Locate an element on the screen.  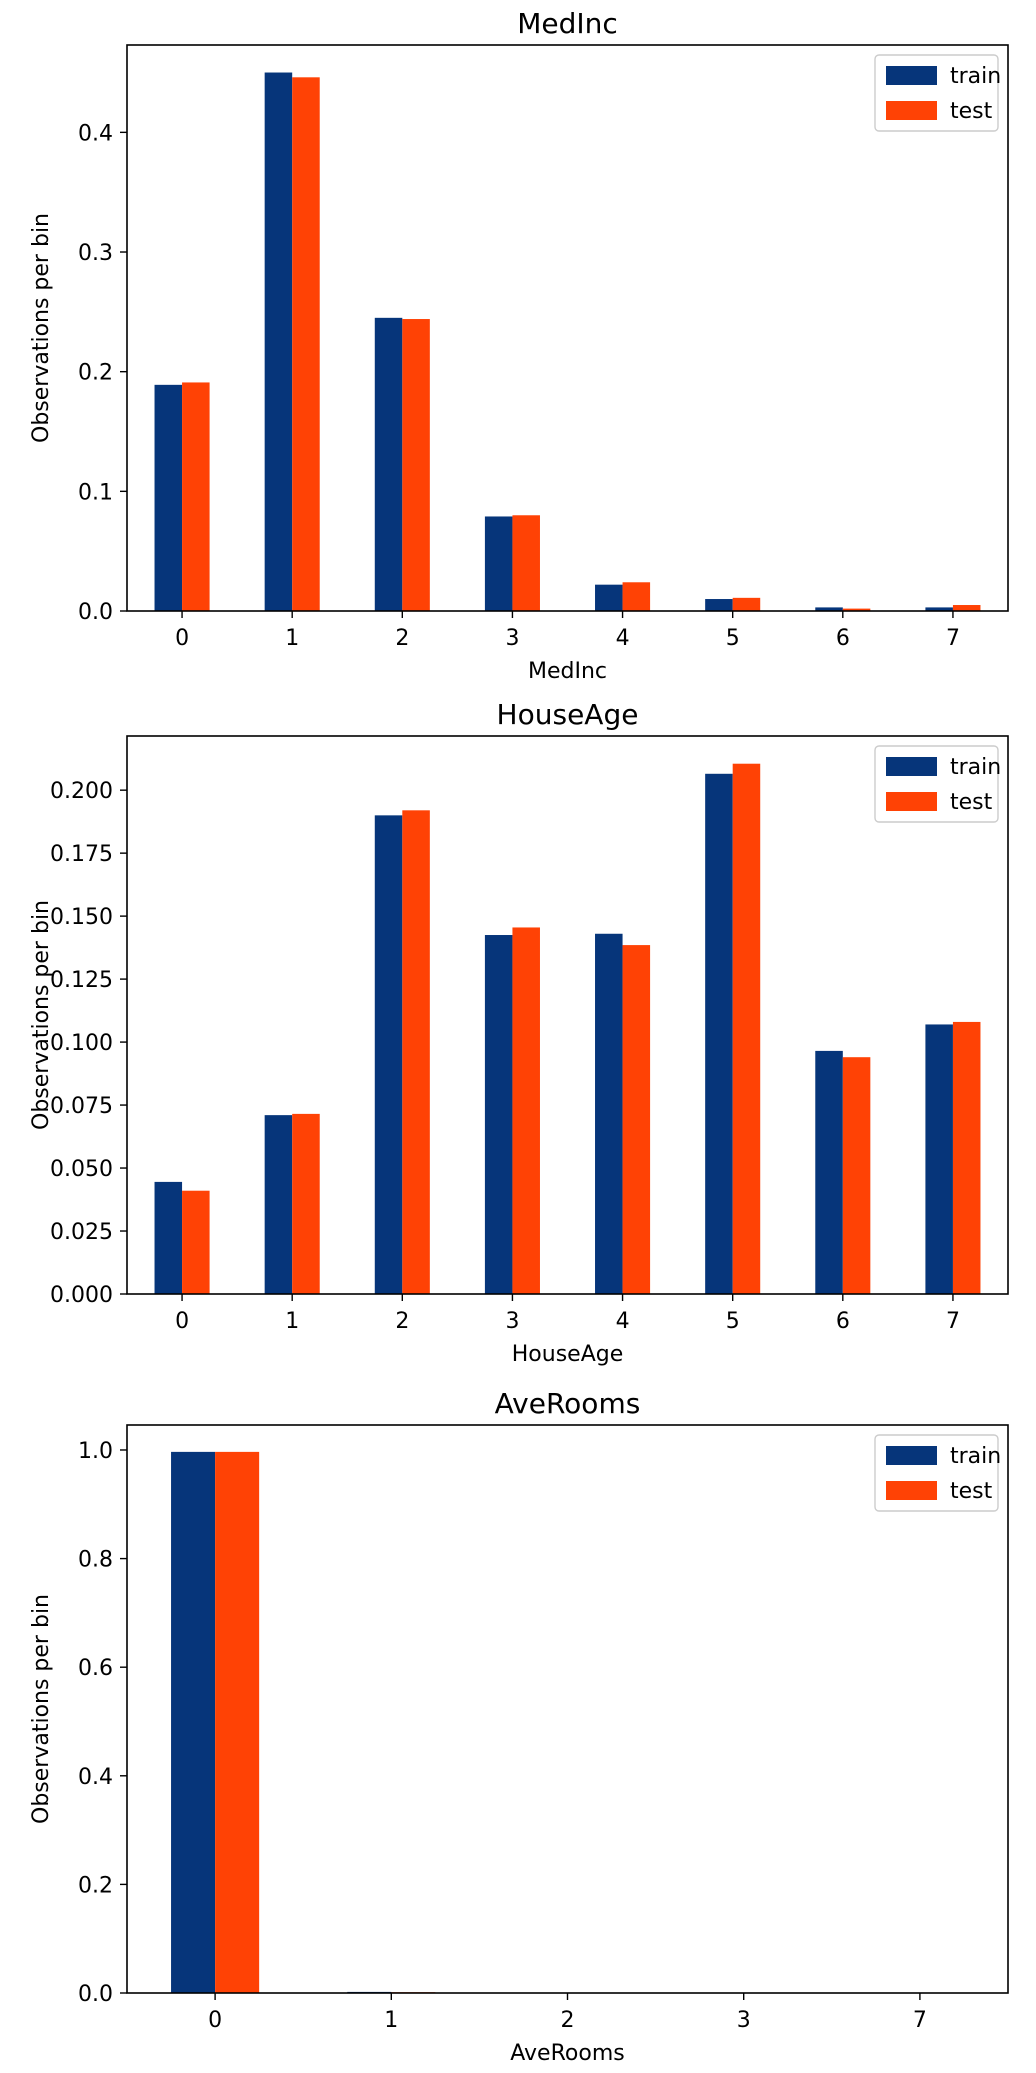
y-tick-label: 0.075 is located at coordinates (81, 1106).